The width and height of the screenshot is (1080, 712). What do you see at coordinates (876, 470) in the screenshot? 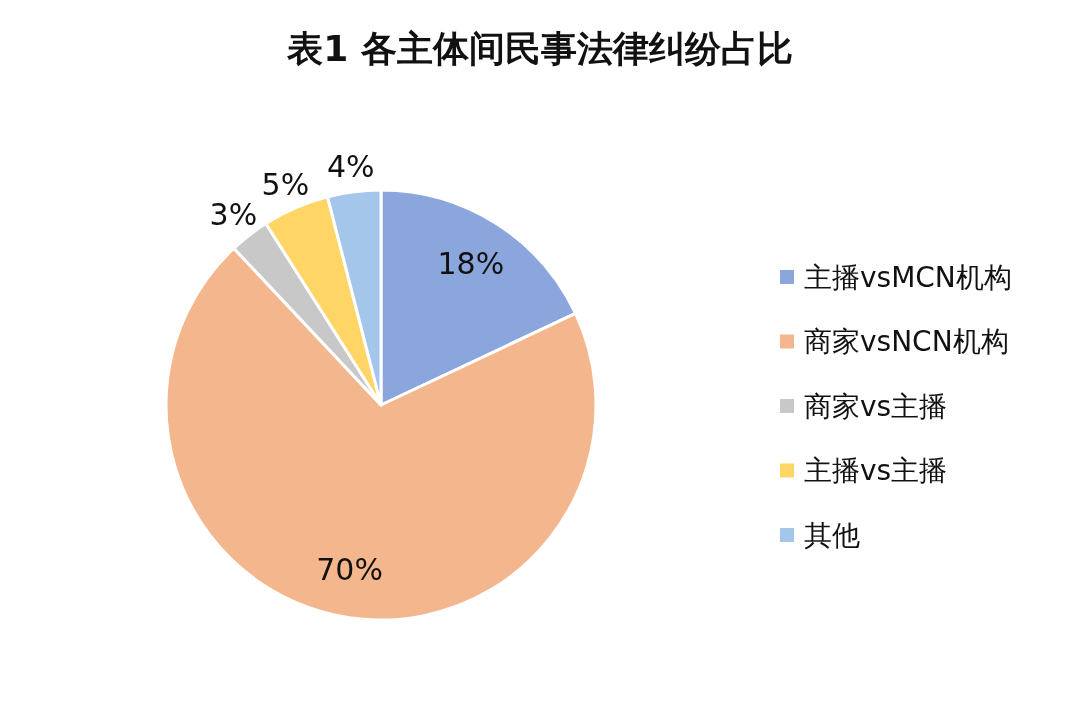
I see `legend-label: 主播vs主播` at bounding box center [876, 470].